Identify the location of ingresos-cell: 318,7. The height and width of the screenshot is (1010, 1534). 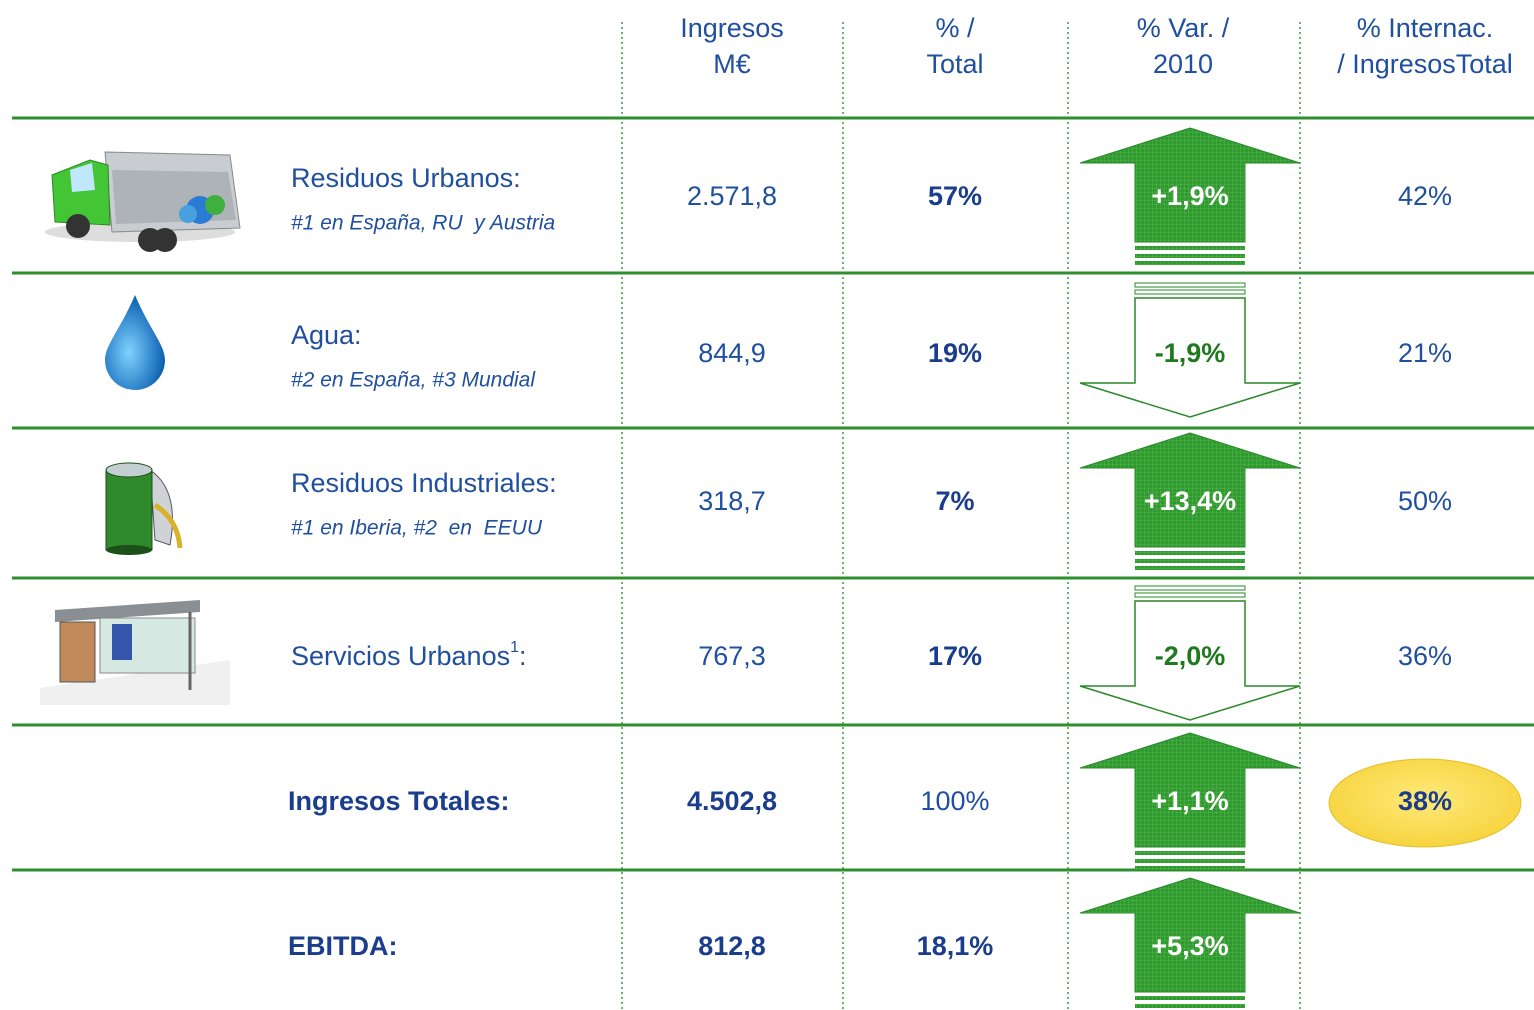
(732, 501).